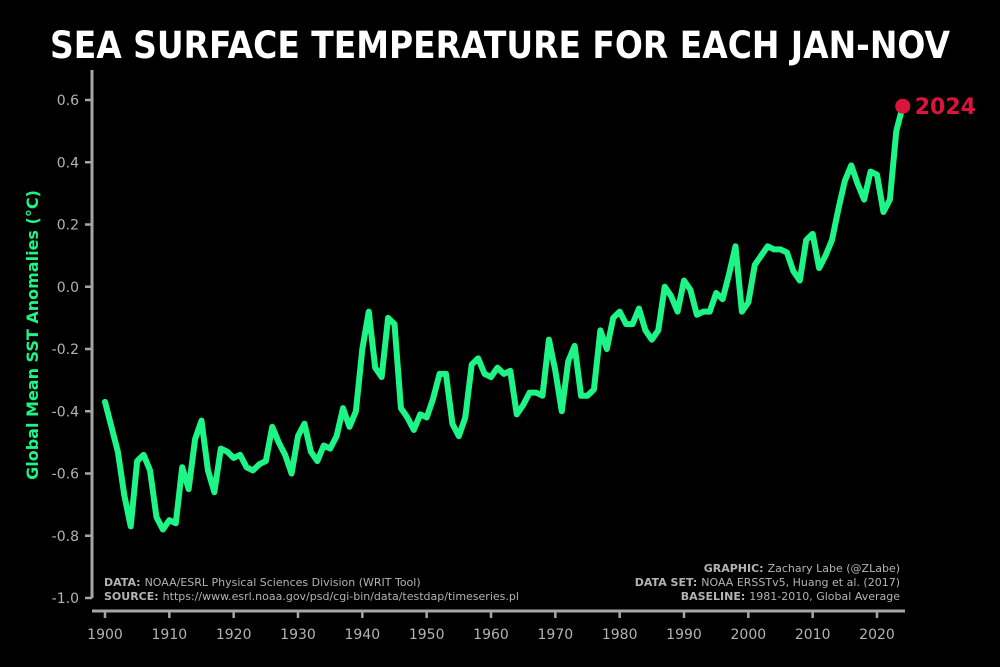  I want to click on highlight-point, so click(903, 106).